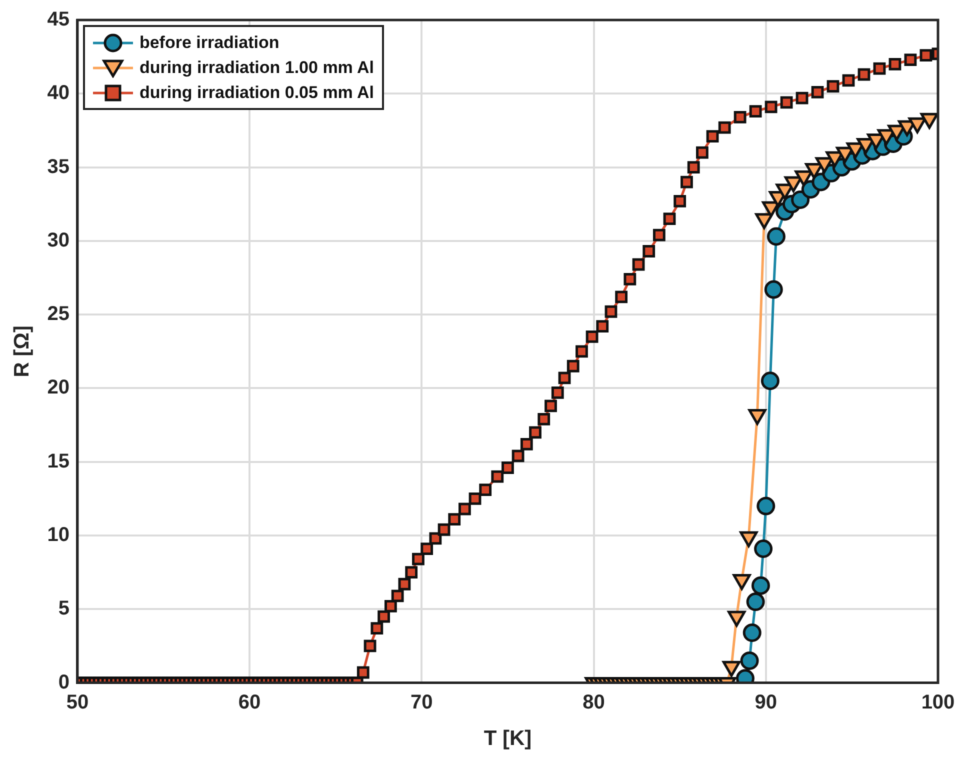 The image size is (966, 760). What do you see at coordinates (766, 702) in the screenshot?
I see `x-tick-label: 90` at bounding box center [766, 702].